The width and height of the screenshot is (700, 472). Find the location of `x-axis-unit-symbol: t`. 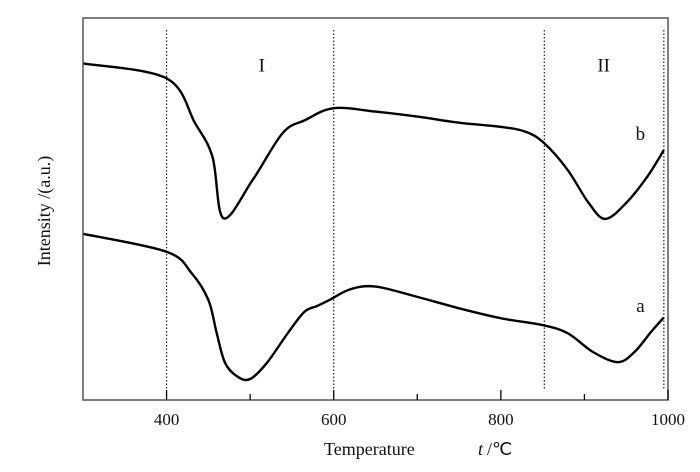

x-axis-unit-symbol: t is located at coordinates (481, 449).